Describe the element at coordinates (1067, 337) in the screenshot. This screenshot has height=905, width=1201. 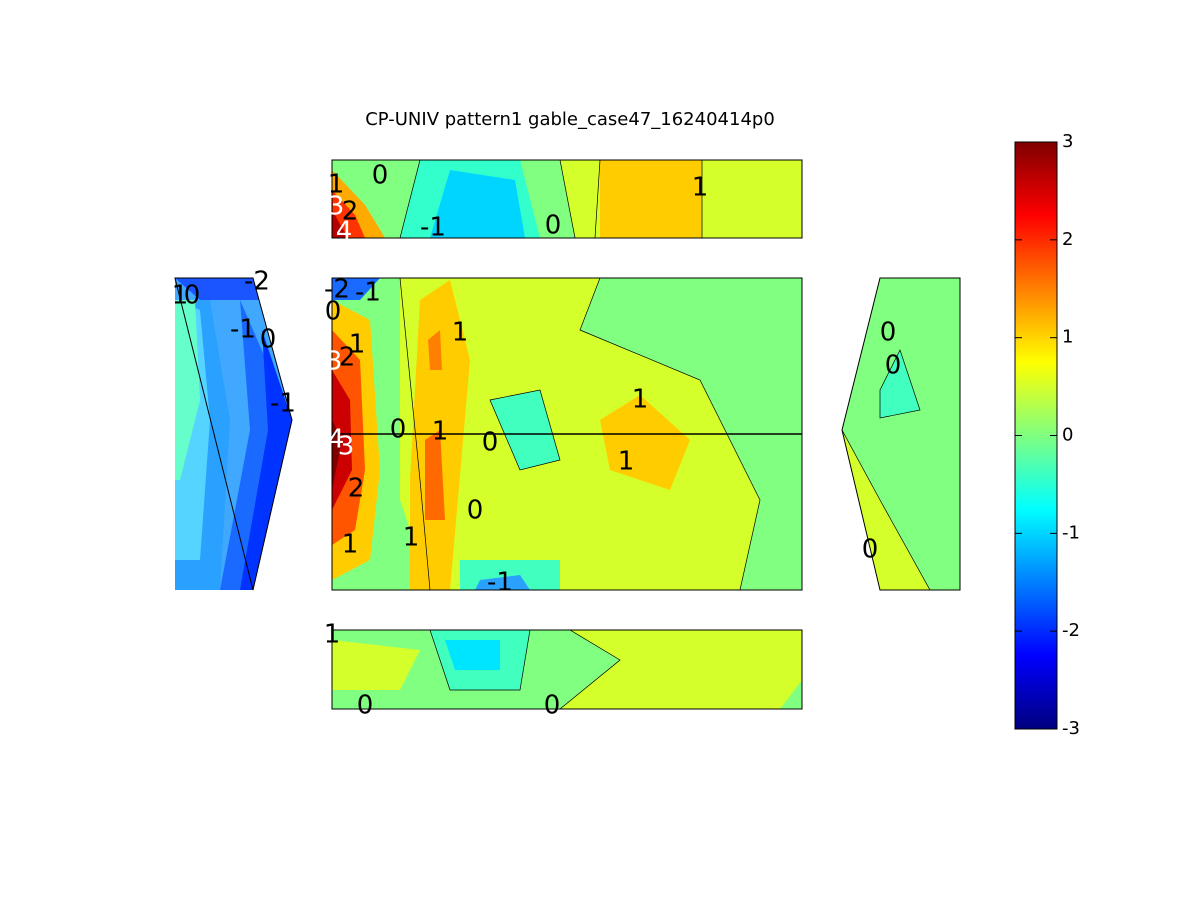
I see `colorbar-tick-label: 1` at that location.